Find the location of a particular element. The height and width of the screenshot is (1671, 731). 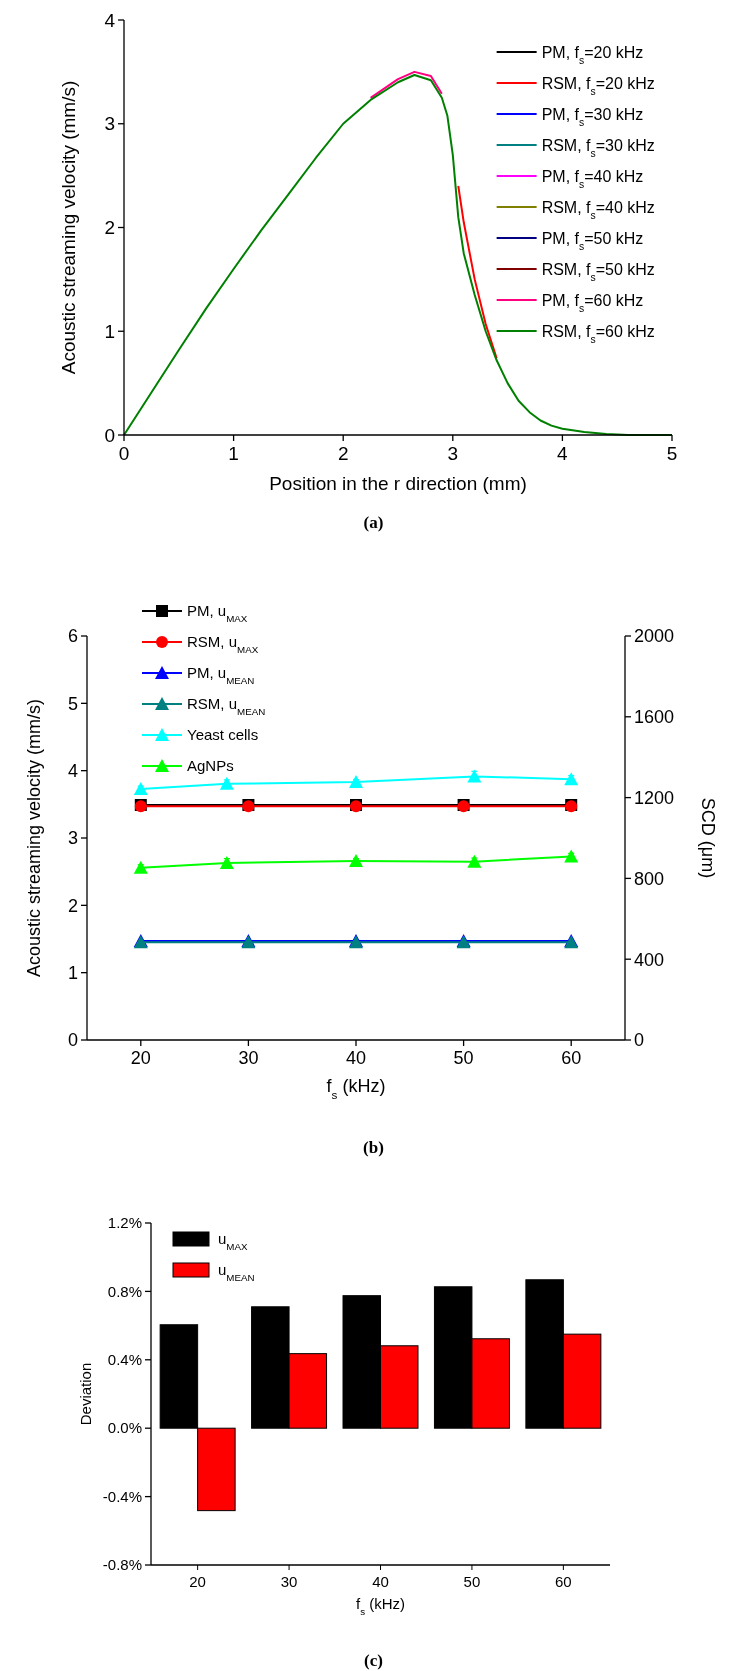

text: (a) is located at coordinates (373, 522).